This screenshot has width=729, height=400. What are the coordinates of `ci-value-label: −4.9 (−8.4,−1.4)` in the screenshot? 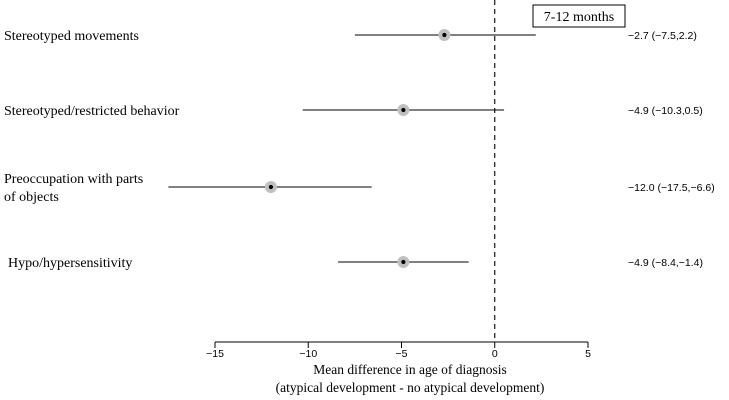 It's located at (665, 263).